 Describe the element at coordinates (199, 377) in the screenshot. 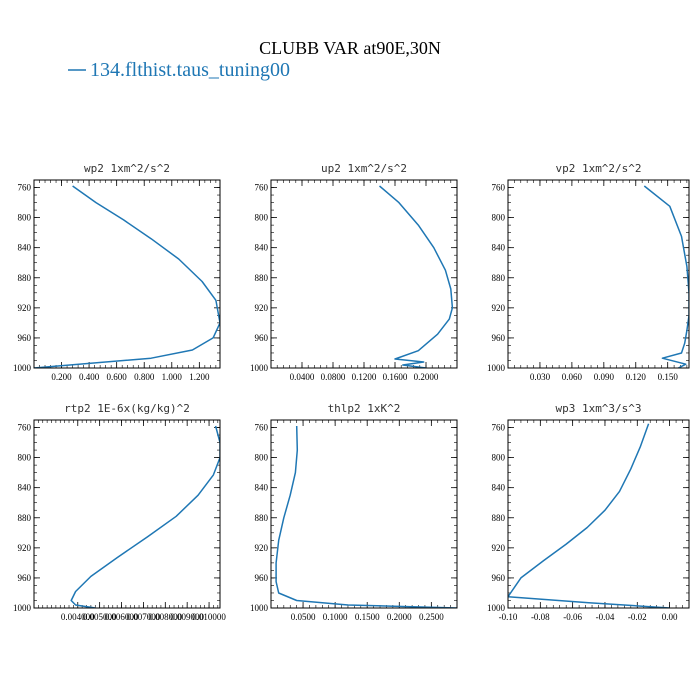

I see `x-tick-label: 1.200` at that location.